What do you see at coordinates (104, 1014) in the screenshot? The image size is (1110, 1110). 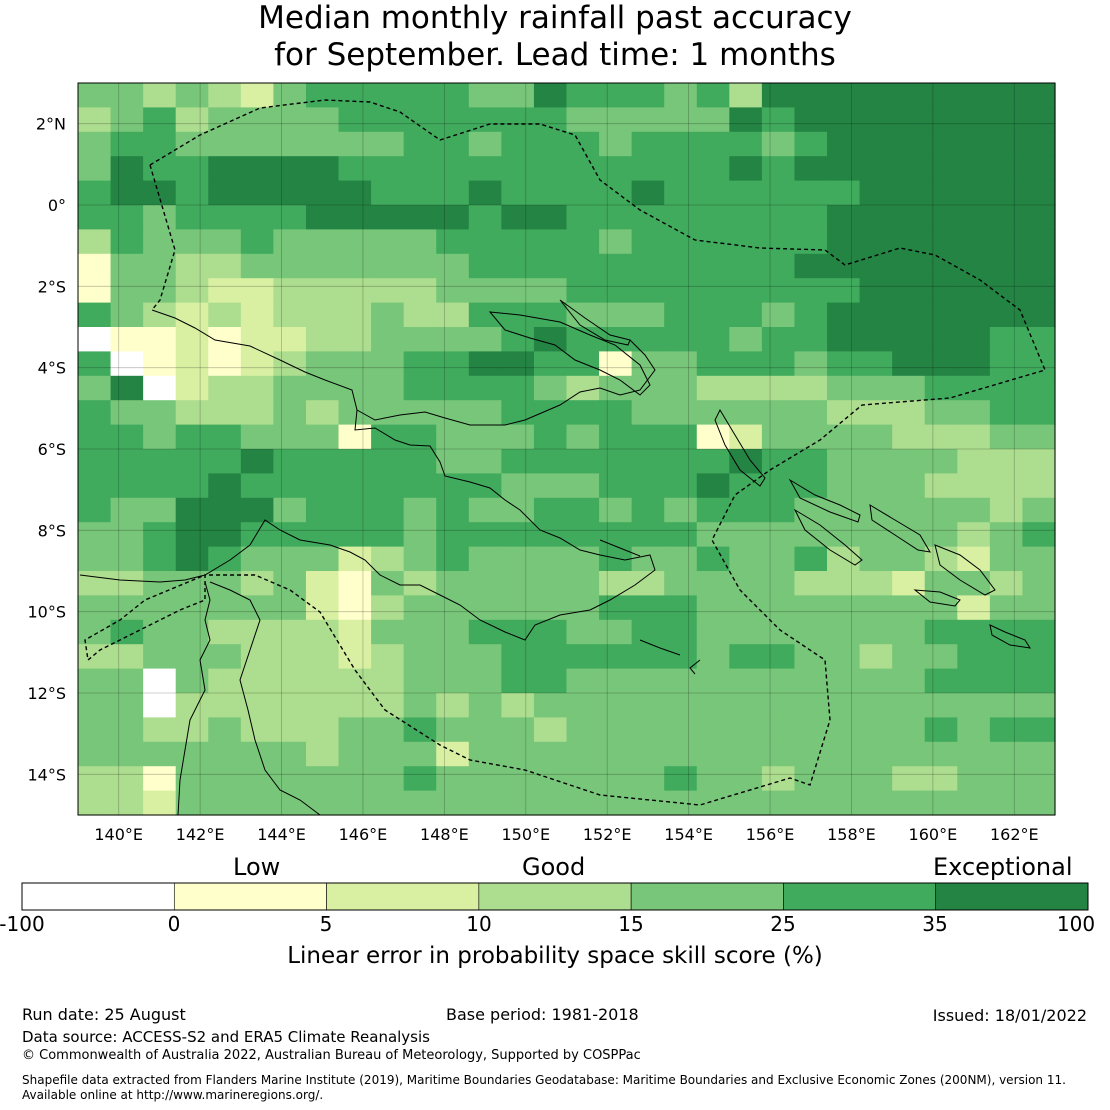 I see `run-date: Run date: 25 August` at bounding box center [104, 1014].